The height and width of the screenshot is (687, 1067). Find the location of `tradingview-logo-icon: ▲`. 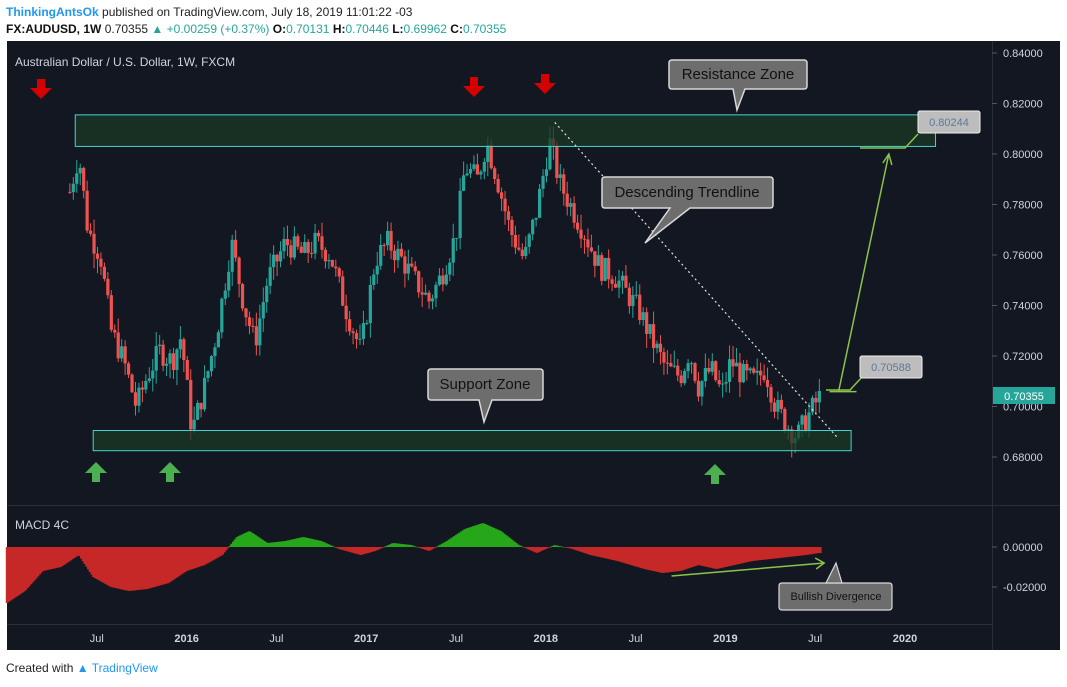

tradingview-logo-icon: ▲ is located at coordinates (82, 668).